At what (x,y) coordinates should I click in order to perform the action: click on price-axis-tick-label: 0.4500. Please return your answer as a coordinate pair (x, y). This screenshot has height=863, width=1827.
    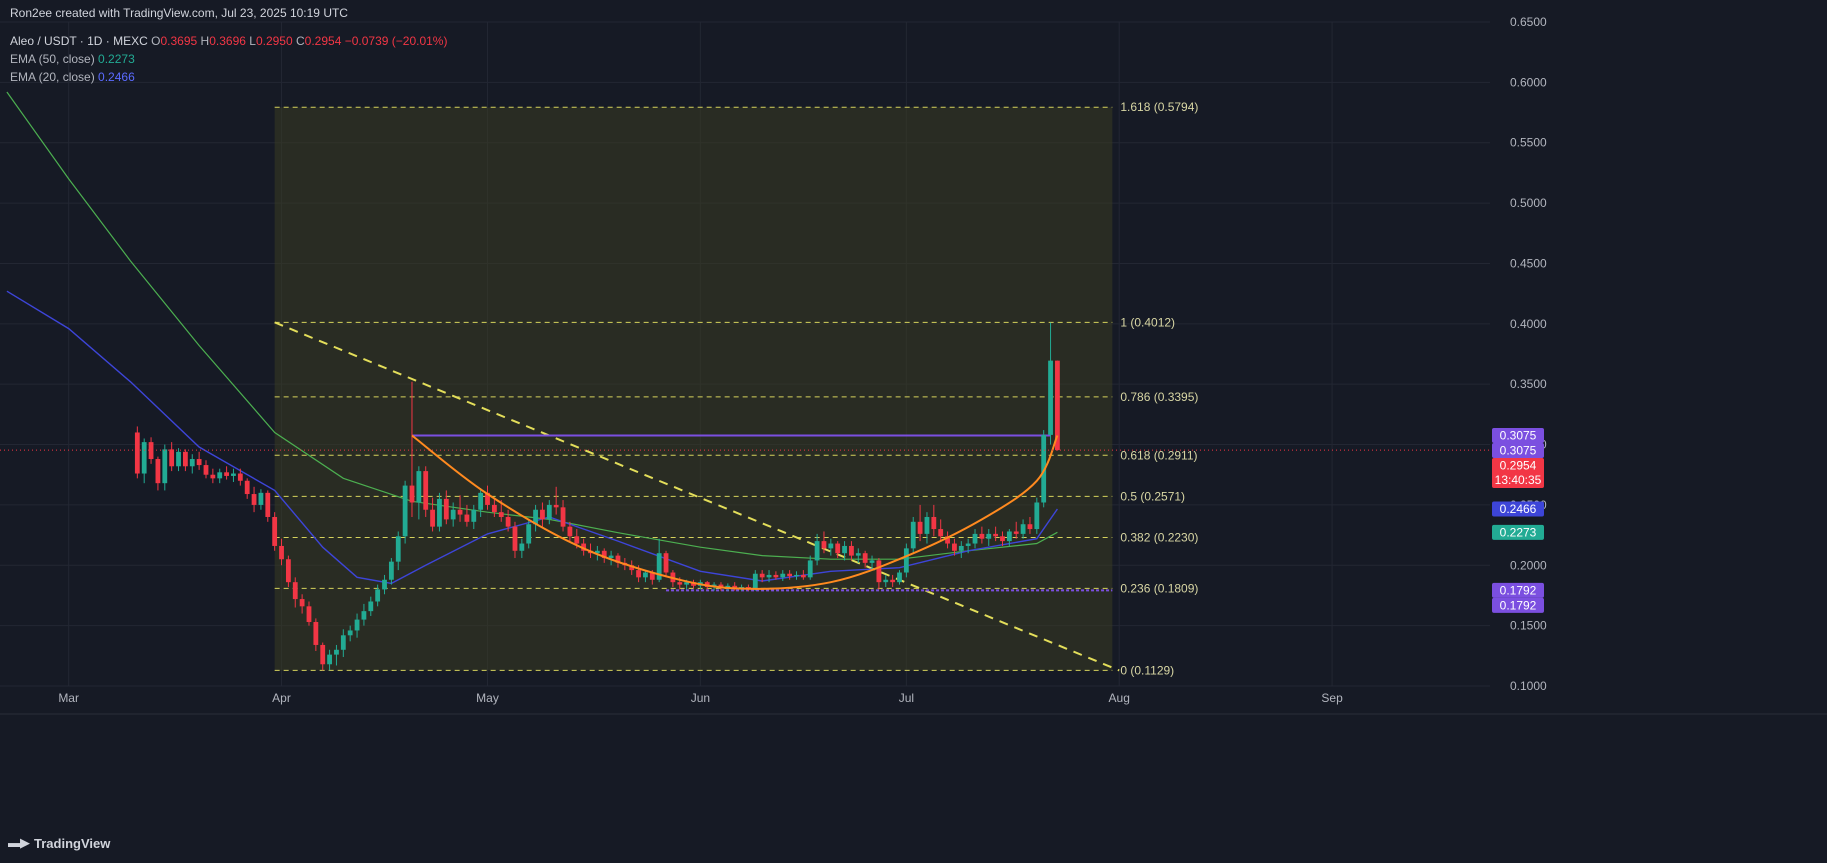
    Looking at the image, I should click on (1528, 263).